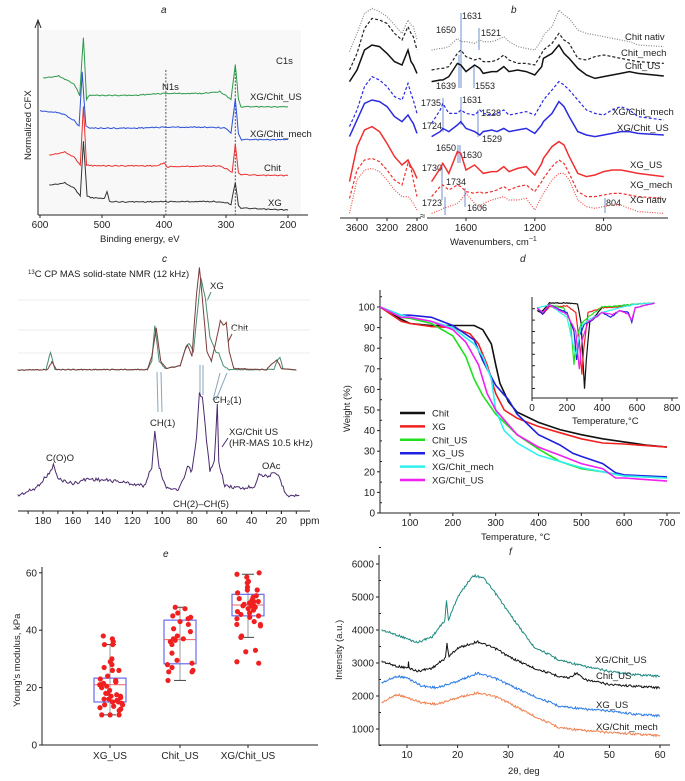 The width and height of the screenshot is (685, 781). I want to click on legend-label: Chit, so click(440, 414).